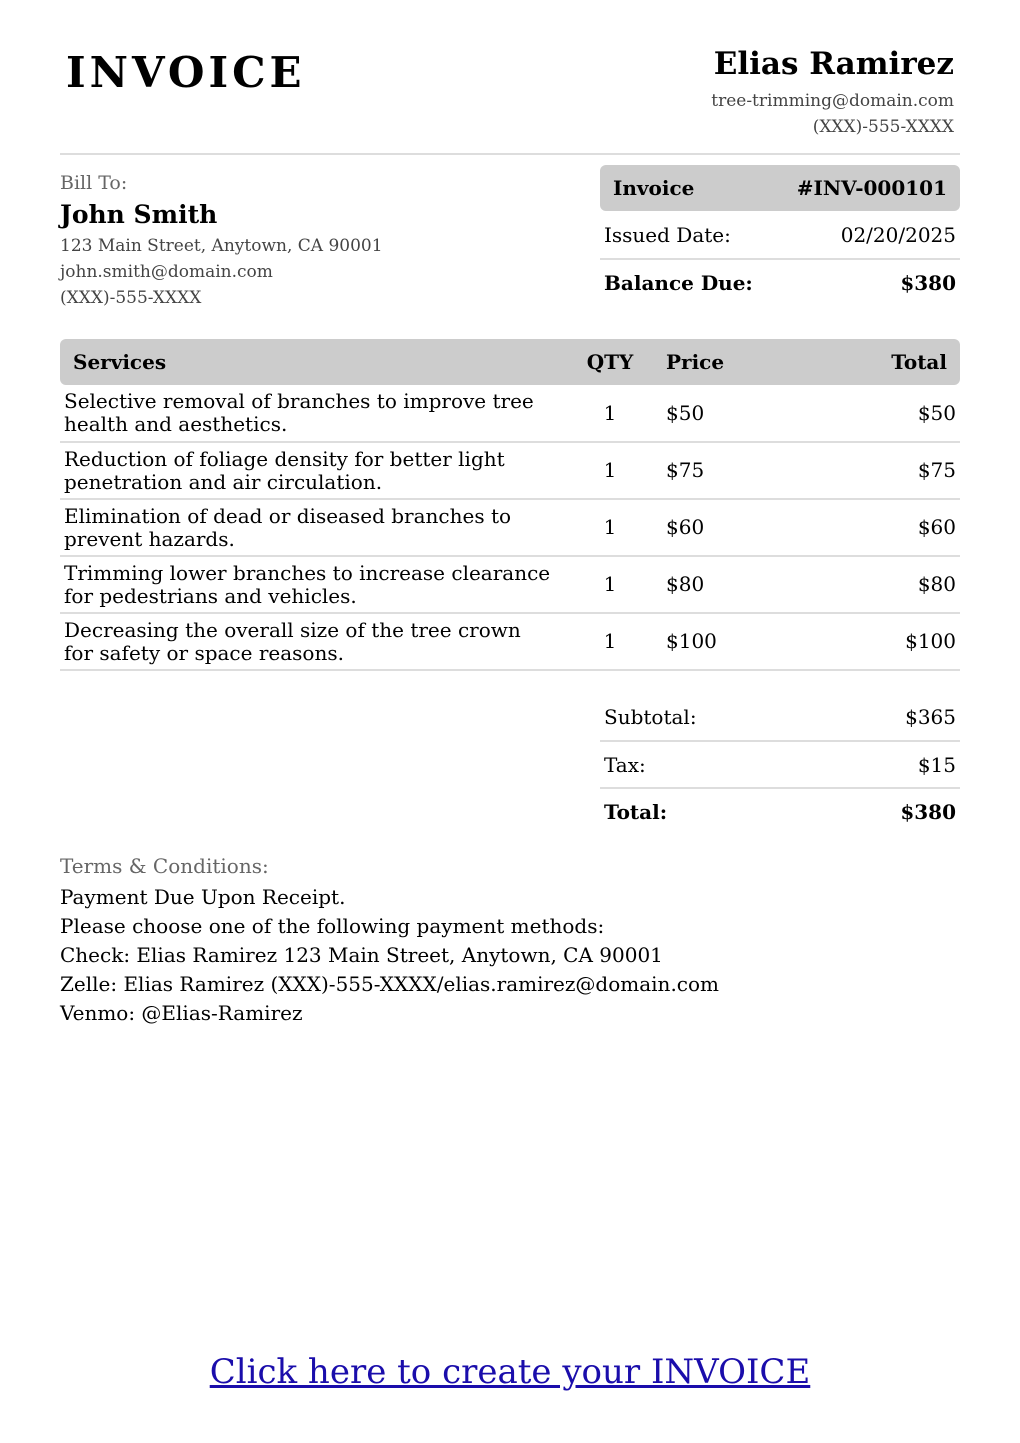 This screenshot has width=1020, height=1443. What do you see at coordinates (710, 642) in the screenshot?
I see `service-price: $100` at bounding box center [710, 642].